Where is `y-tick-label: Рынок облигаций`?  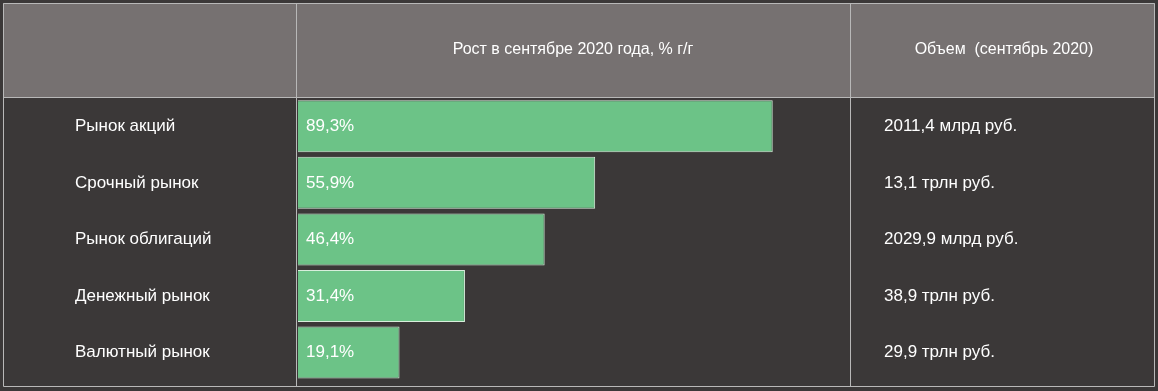
y-tick-label: Рынок облигаций is located at coordinates (143, 239).